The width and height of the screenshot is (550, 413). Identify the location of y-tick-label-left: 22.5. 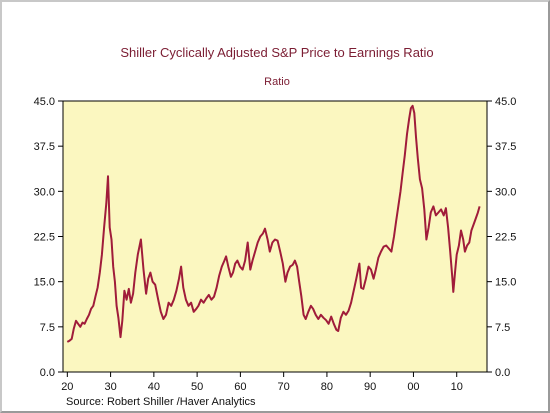
(44, 238).